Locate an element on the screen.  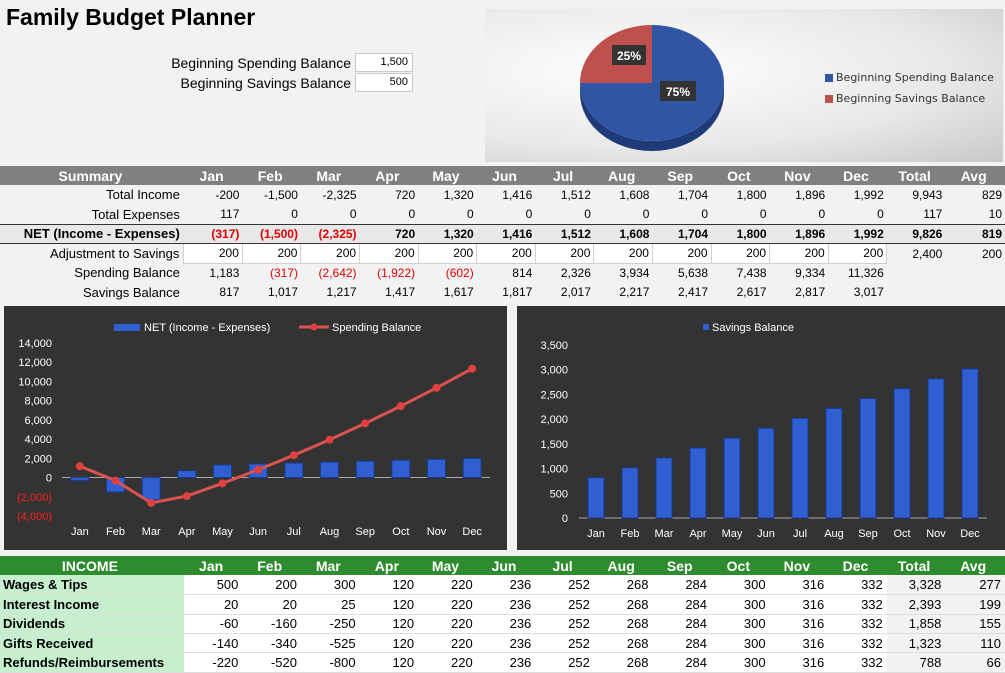
income-cell: -250 is located at coordinates (330, 624).